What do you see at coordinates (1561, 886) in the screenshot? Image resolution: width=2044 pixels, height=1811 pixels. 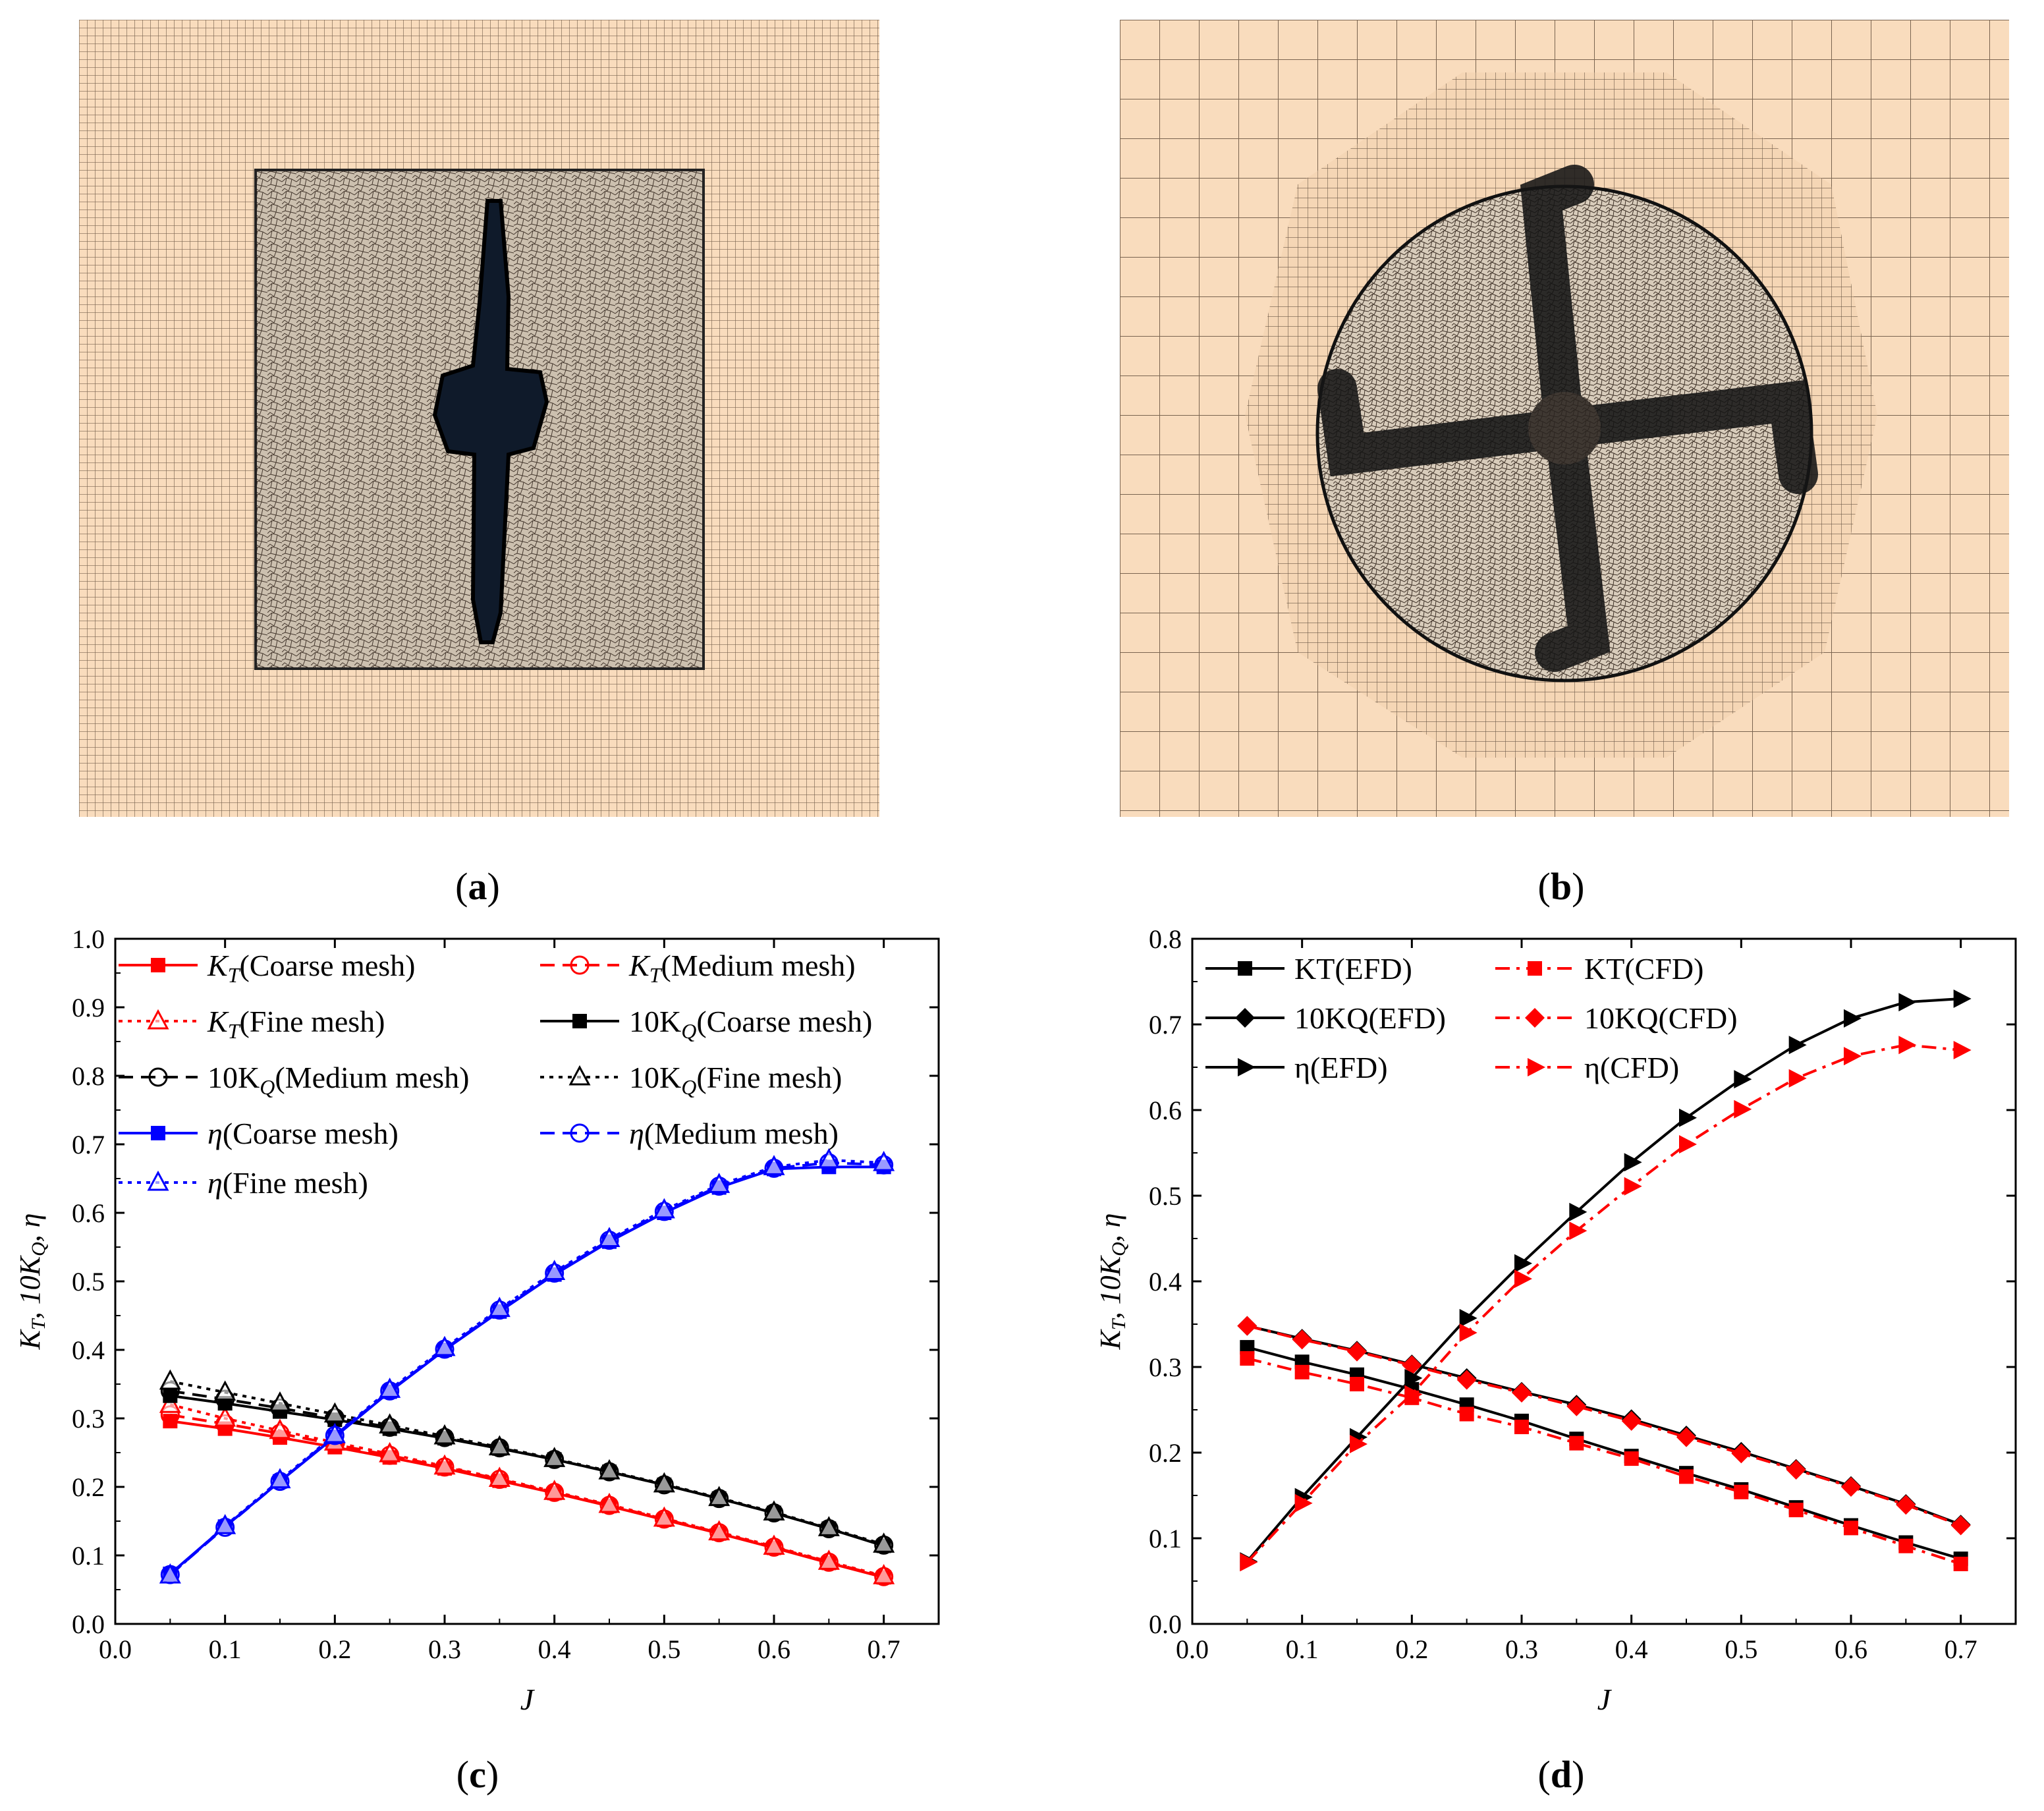 I see `caption-b: (b)` at bounding box center [1561, 886].